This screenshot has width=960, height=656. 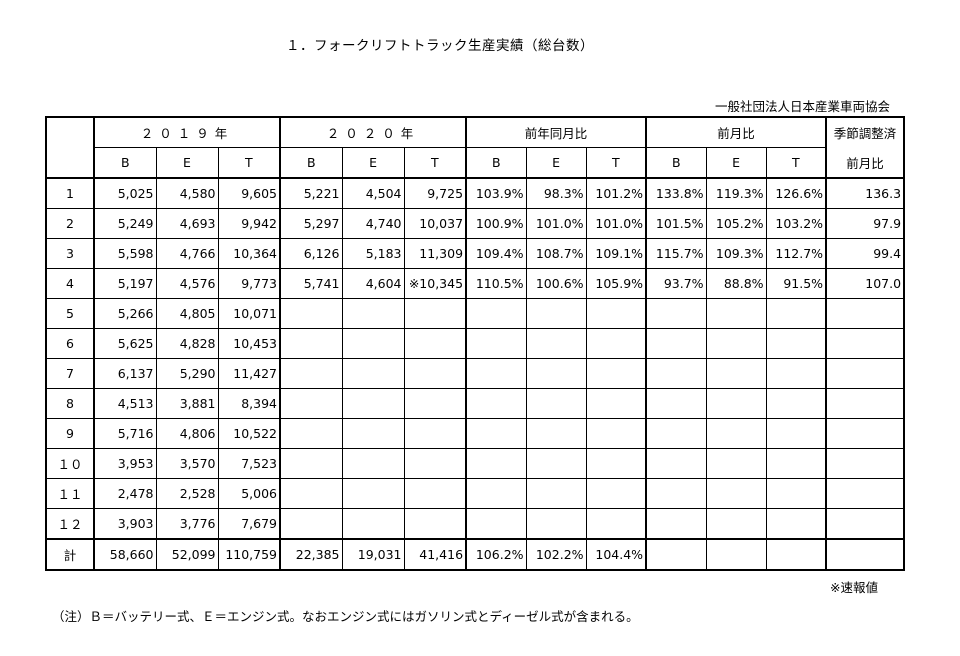 I want to click on cell-b20: 5,741, so click(x=311, y=283).